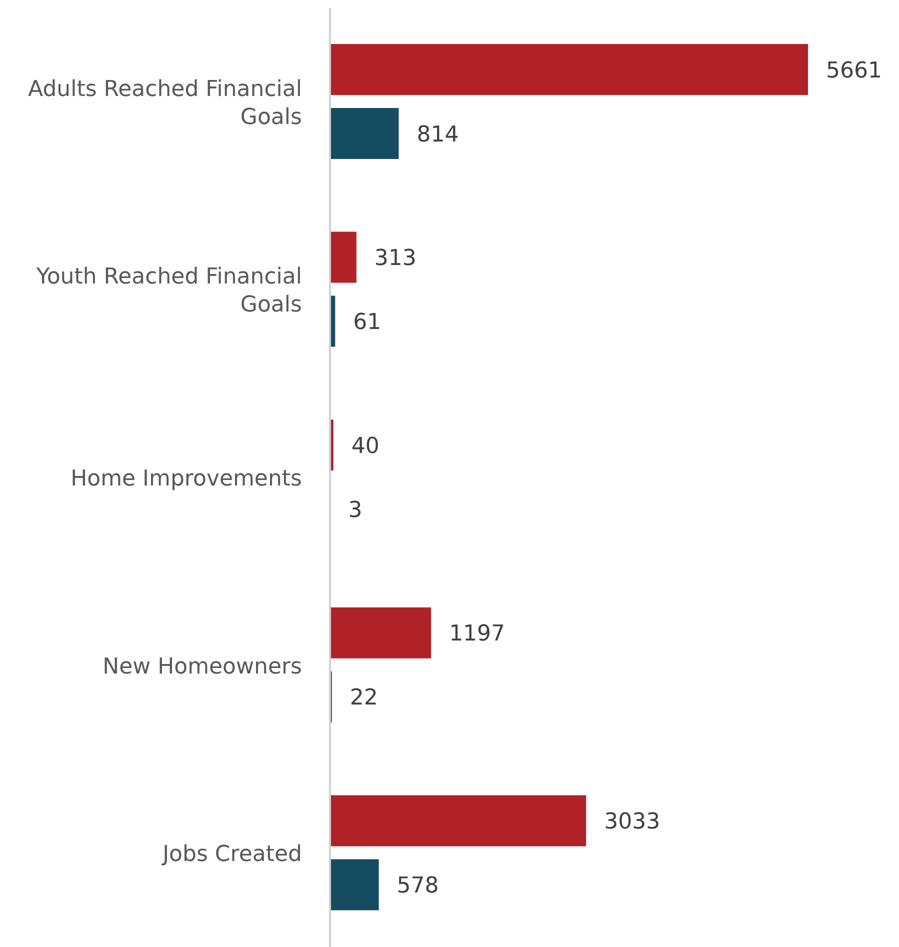  Describe the element at coordinates (186, 479) in the screenshot. I see `y-tick-label: Home Improvements` at that location.